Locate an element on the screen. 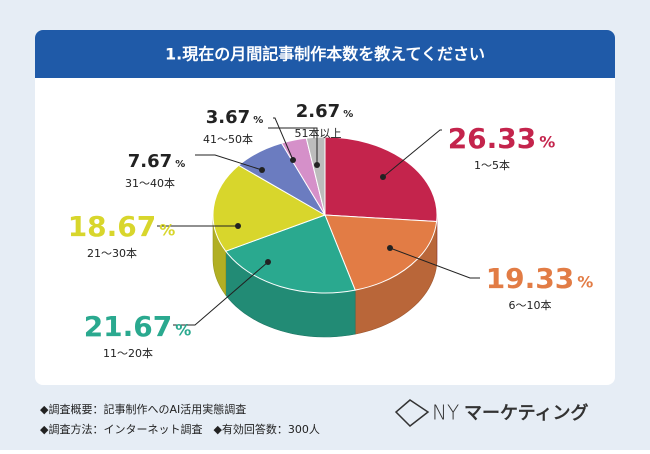 The image size is (650, 454). category-label: 6～10本 is located at coordinates (530, 305).